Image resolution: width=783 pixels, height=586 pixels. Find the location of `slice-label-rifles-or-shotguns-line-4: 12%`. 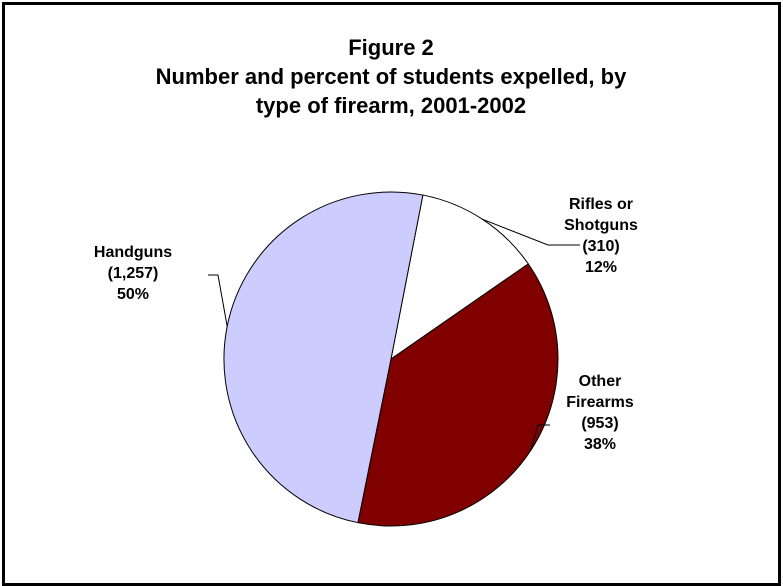

slice-label-rifles-or-shotguns-line-4: 12% is located at coordinates (601, 267).